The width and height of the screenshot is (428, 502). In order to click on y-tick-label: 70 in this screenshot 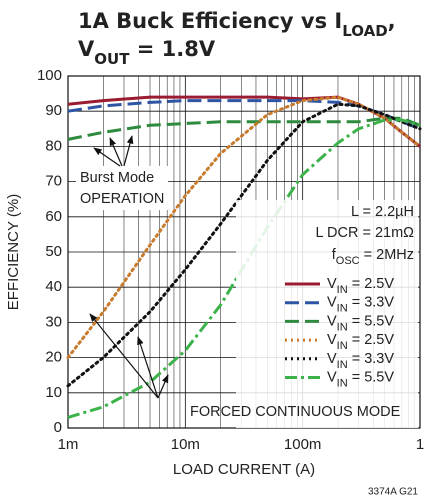, I will do `click(53, 181)`.